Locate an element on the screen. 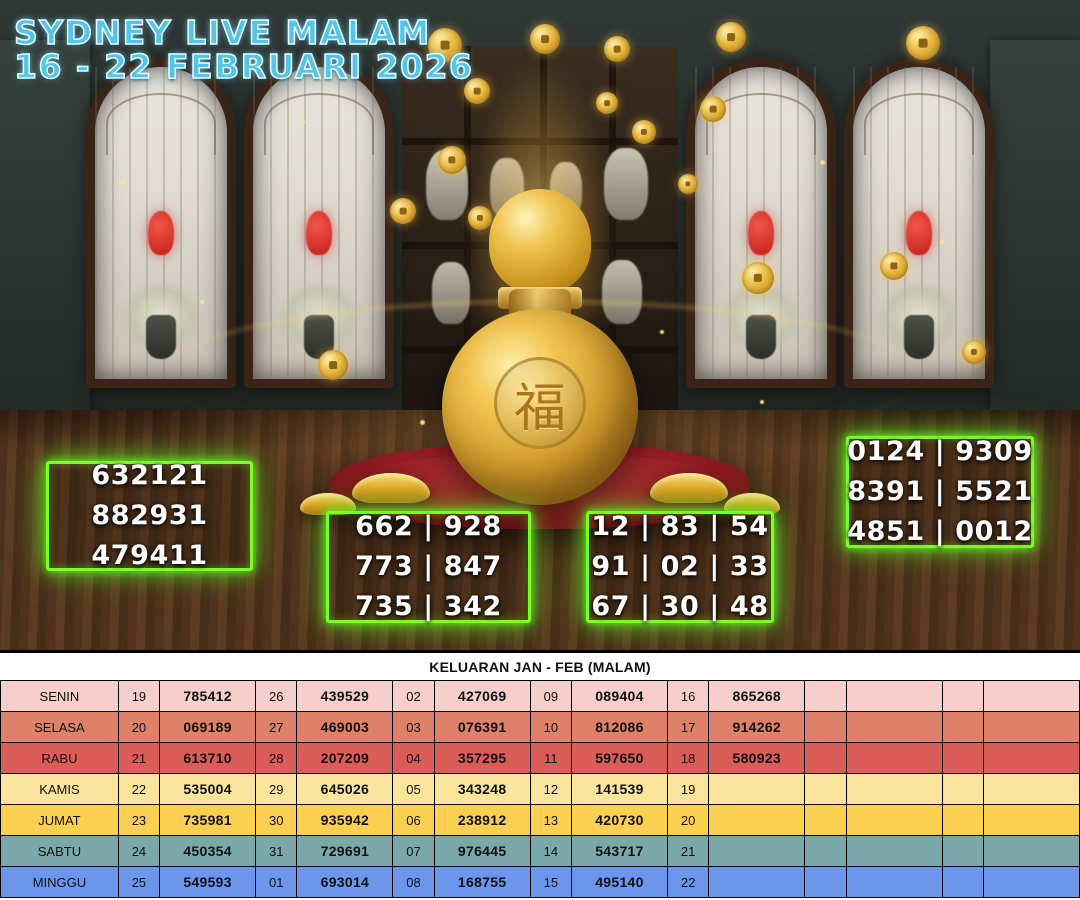 The width and height of the screenshot is (1080, 900). cell-date: 18 is located at coordinates (688, 758).